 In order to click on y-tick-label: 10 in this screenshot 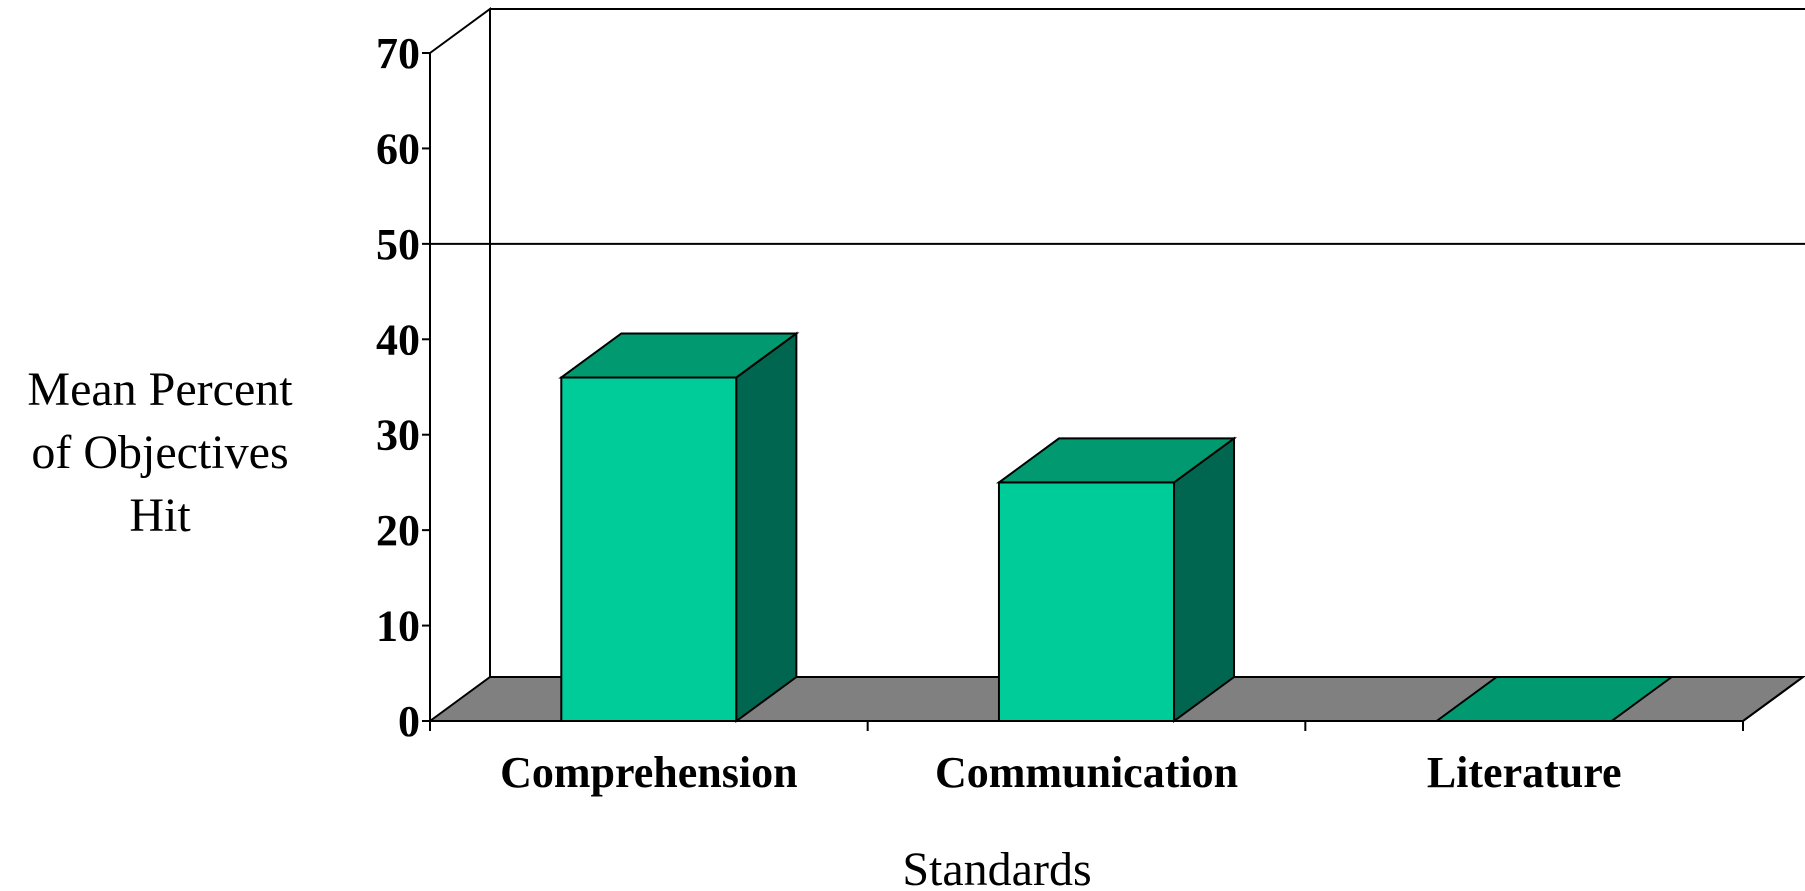, I will do `click(398, 626)`.